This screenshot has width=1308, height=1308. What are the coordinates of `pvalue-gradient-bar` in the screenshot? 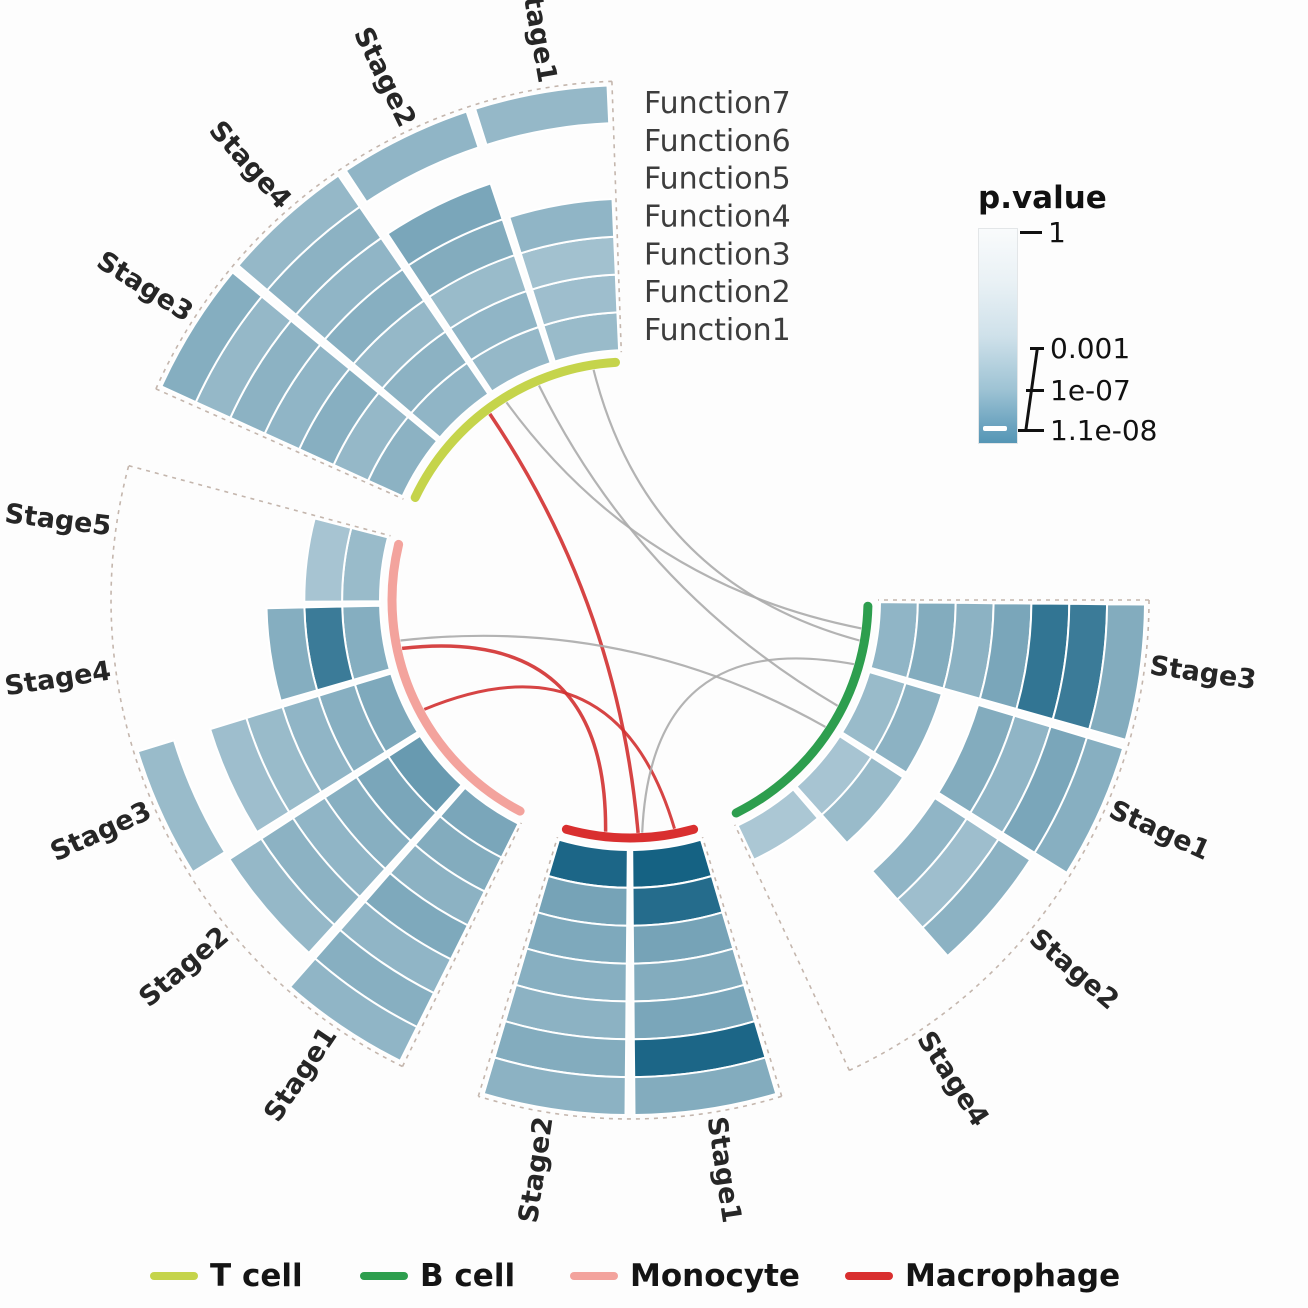 It's located at (998, 336).